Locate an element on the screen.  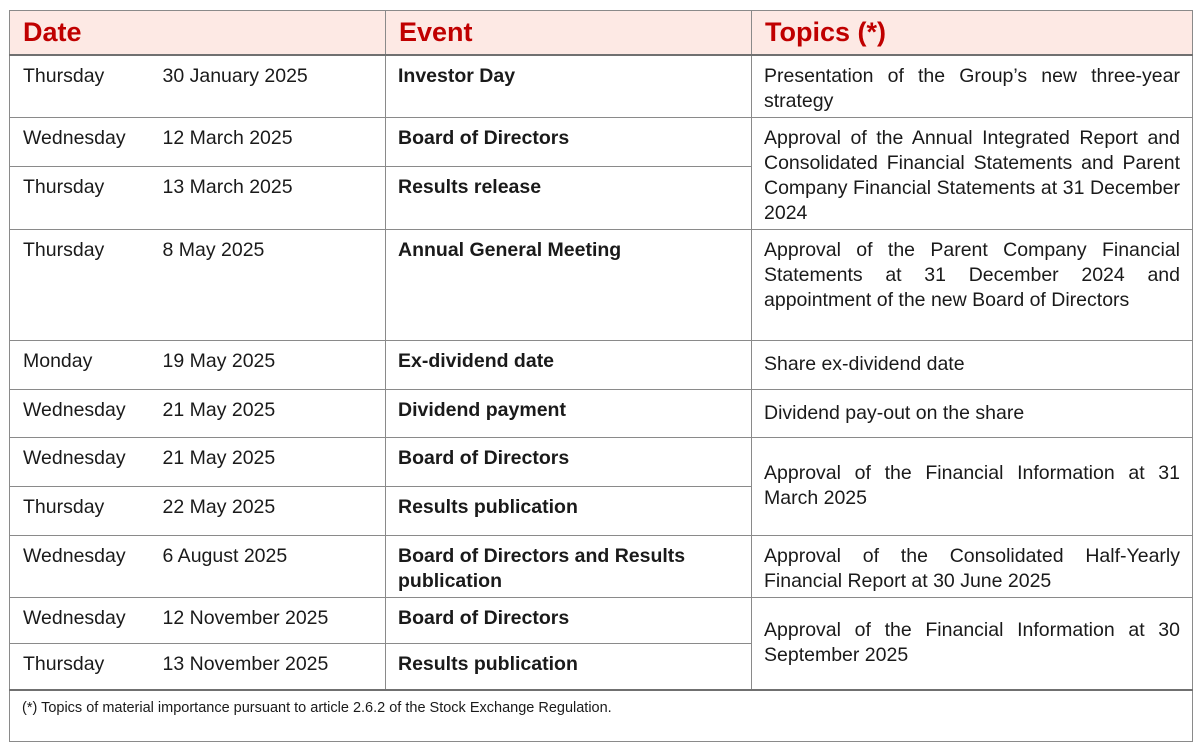
table-row: Thursday 22 May 2025 Results publication is located at coordinates (601, 510).